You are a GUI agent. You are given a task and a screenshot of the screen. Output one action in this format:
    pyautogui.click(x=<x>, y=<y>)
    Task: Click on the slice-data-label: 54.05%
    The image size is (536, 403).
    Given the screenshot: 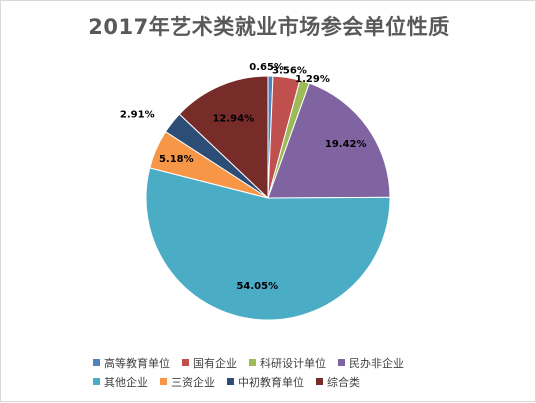 What is the action you would take?
    pyautogui.click(x=257, y=286)
    